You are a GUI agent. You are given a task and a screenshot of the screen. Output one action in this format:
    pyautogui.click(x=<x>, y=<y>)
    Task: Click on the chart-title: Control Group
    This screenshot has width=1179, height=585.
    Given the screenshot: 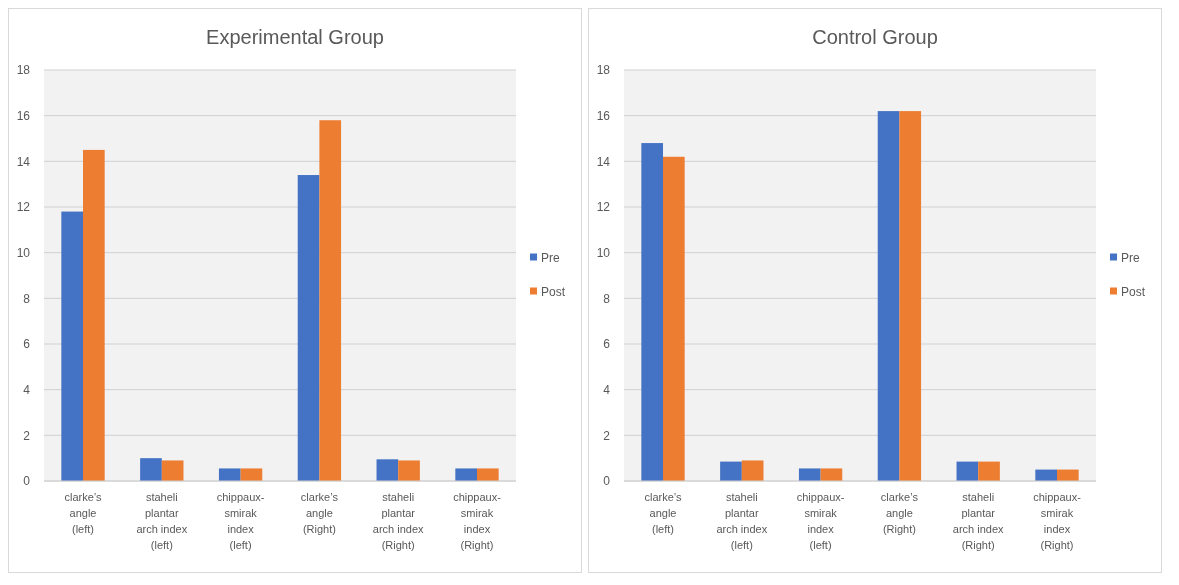 What is the action you would take?
    pyautogui.click(x=875, y=37)
    